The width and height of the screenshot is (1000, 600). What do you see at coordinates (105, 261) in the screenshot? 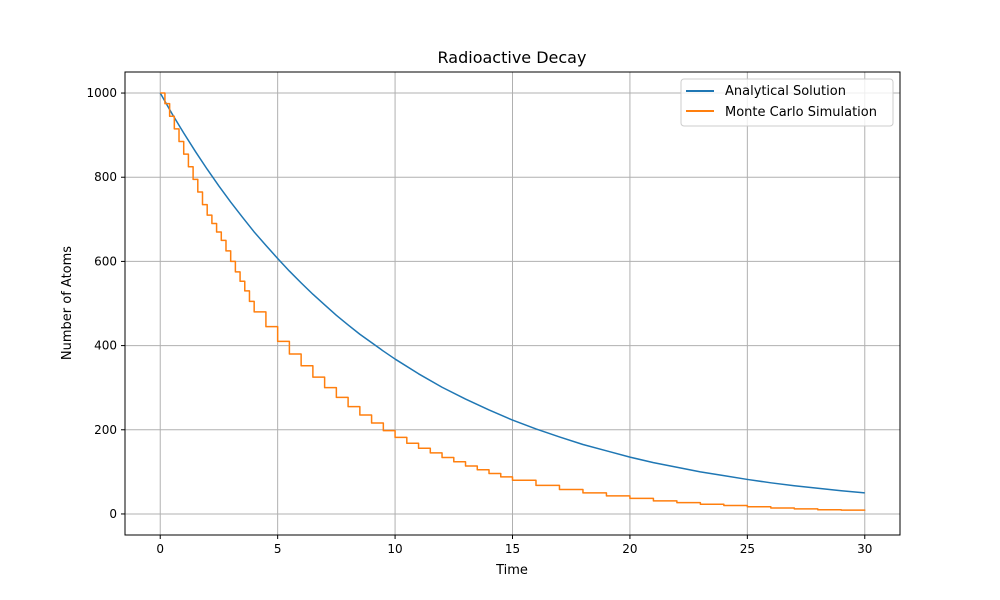
I see `y-tick-label: 600` at bounding box center [105, 261].